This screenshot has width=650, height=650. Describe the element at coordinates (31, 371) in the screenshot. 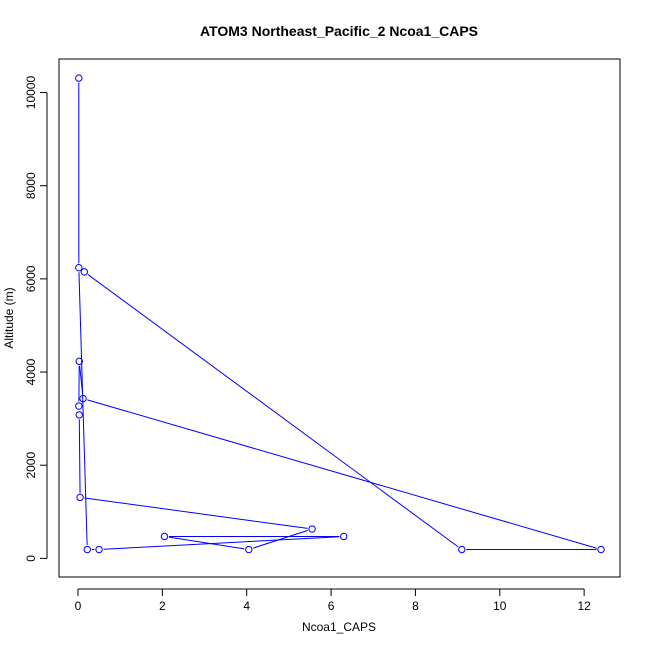

I see `y-tick-label: 4000` at that location.